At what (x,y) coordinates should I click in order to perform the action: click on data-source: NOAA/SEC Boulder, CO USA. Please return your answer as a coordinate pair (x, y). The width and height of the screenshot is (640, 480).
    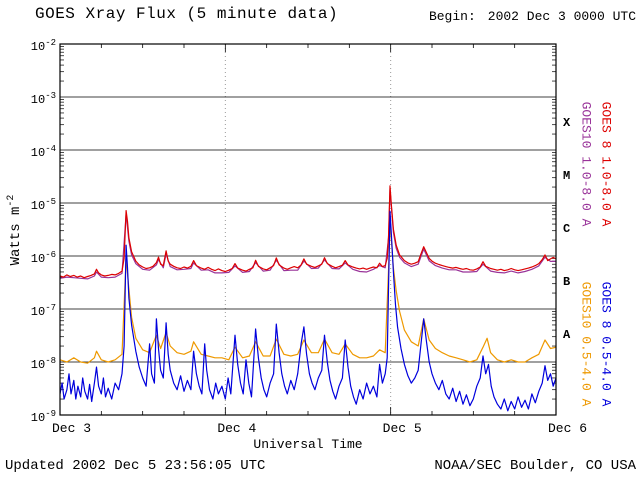
    Looking at the image, I should click on (535, 466).